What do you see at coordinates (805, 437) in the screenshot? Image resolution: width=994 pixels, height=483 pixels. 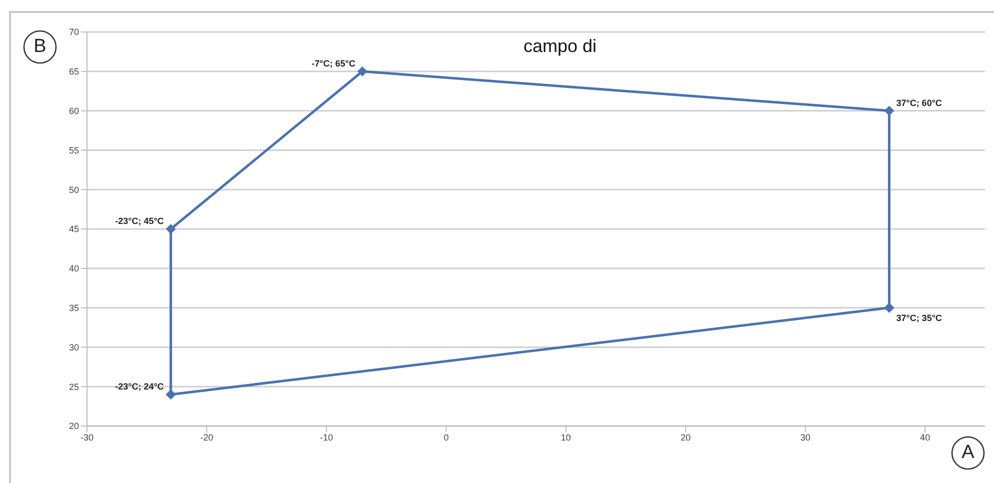 I see `x-tick-label: 30` at bounding box center [805, 437].